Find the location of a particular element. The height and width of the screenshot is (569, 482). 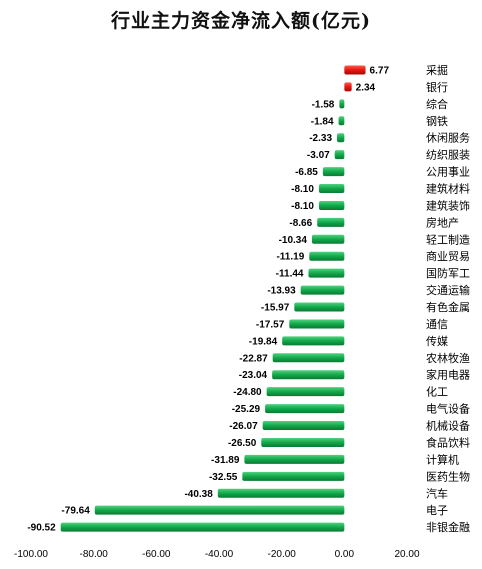

value-label-row-8: -8.10 is located at coordinates (302, 189).